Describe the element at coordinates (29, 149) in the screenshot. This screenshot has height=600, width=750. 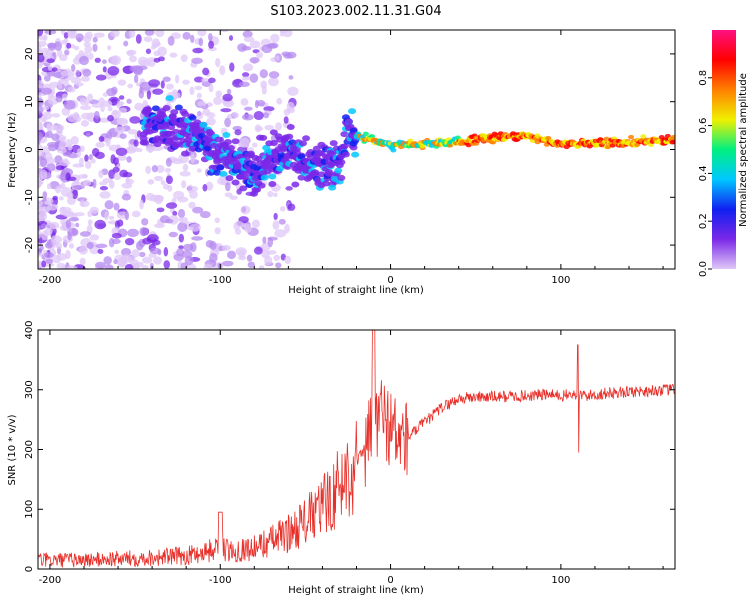
I see `spectrogram-y-tick-label: 0` at that location.